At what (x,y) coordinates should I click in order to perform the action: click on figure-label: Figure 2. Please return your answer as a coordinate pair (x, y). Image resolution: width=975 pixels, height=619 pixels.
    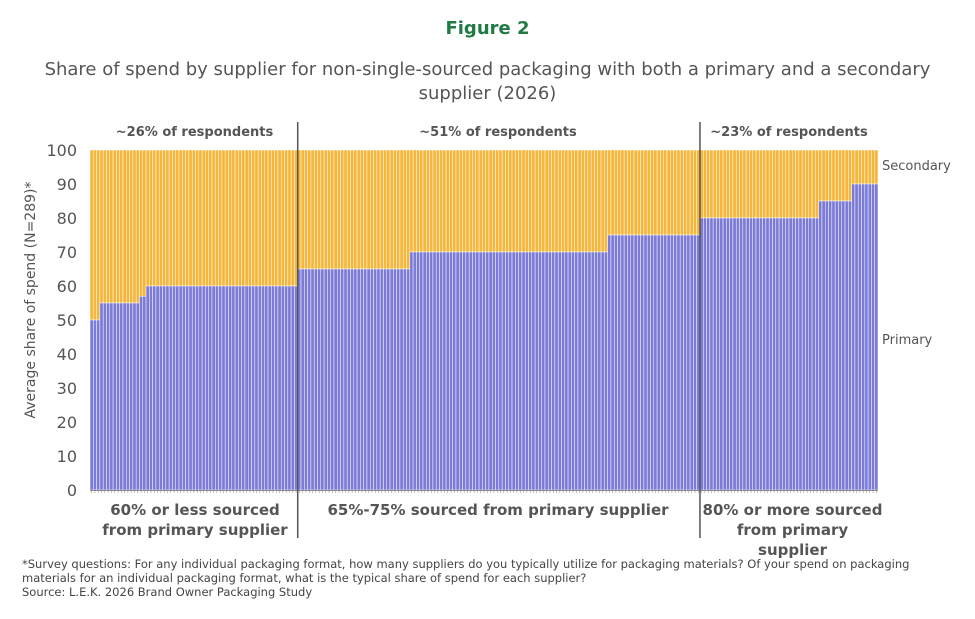
    Looking at the image, I should click on (487, 28).